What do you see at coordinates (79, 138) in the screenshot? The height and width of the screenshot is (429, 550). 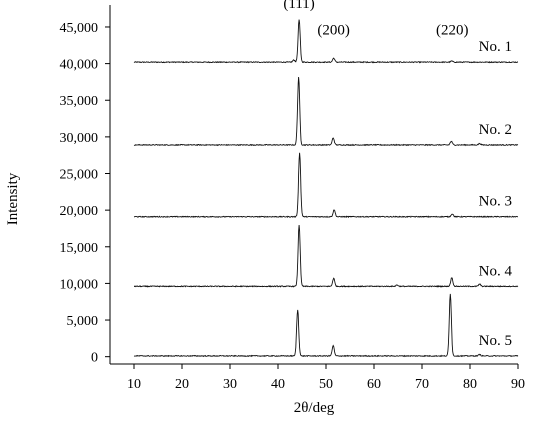 I see `y-tick-label: 30,000` at bounding box center [79, 138].